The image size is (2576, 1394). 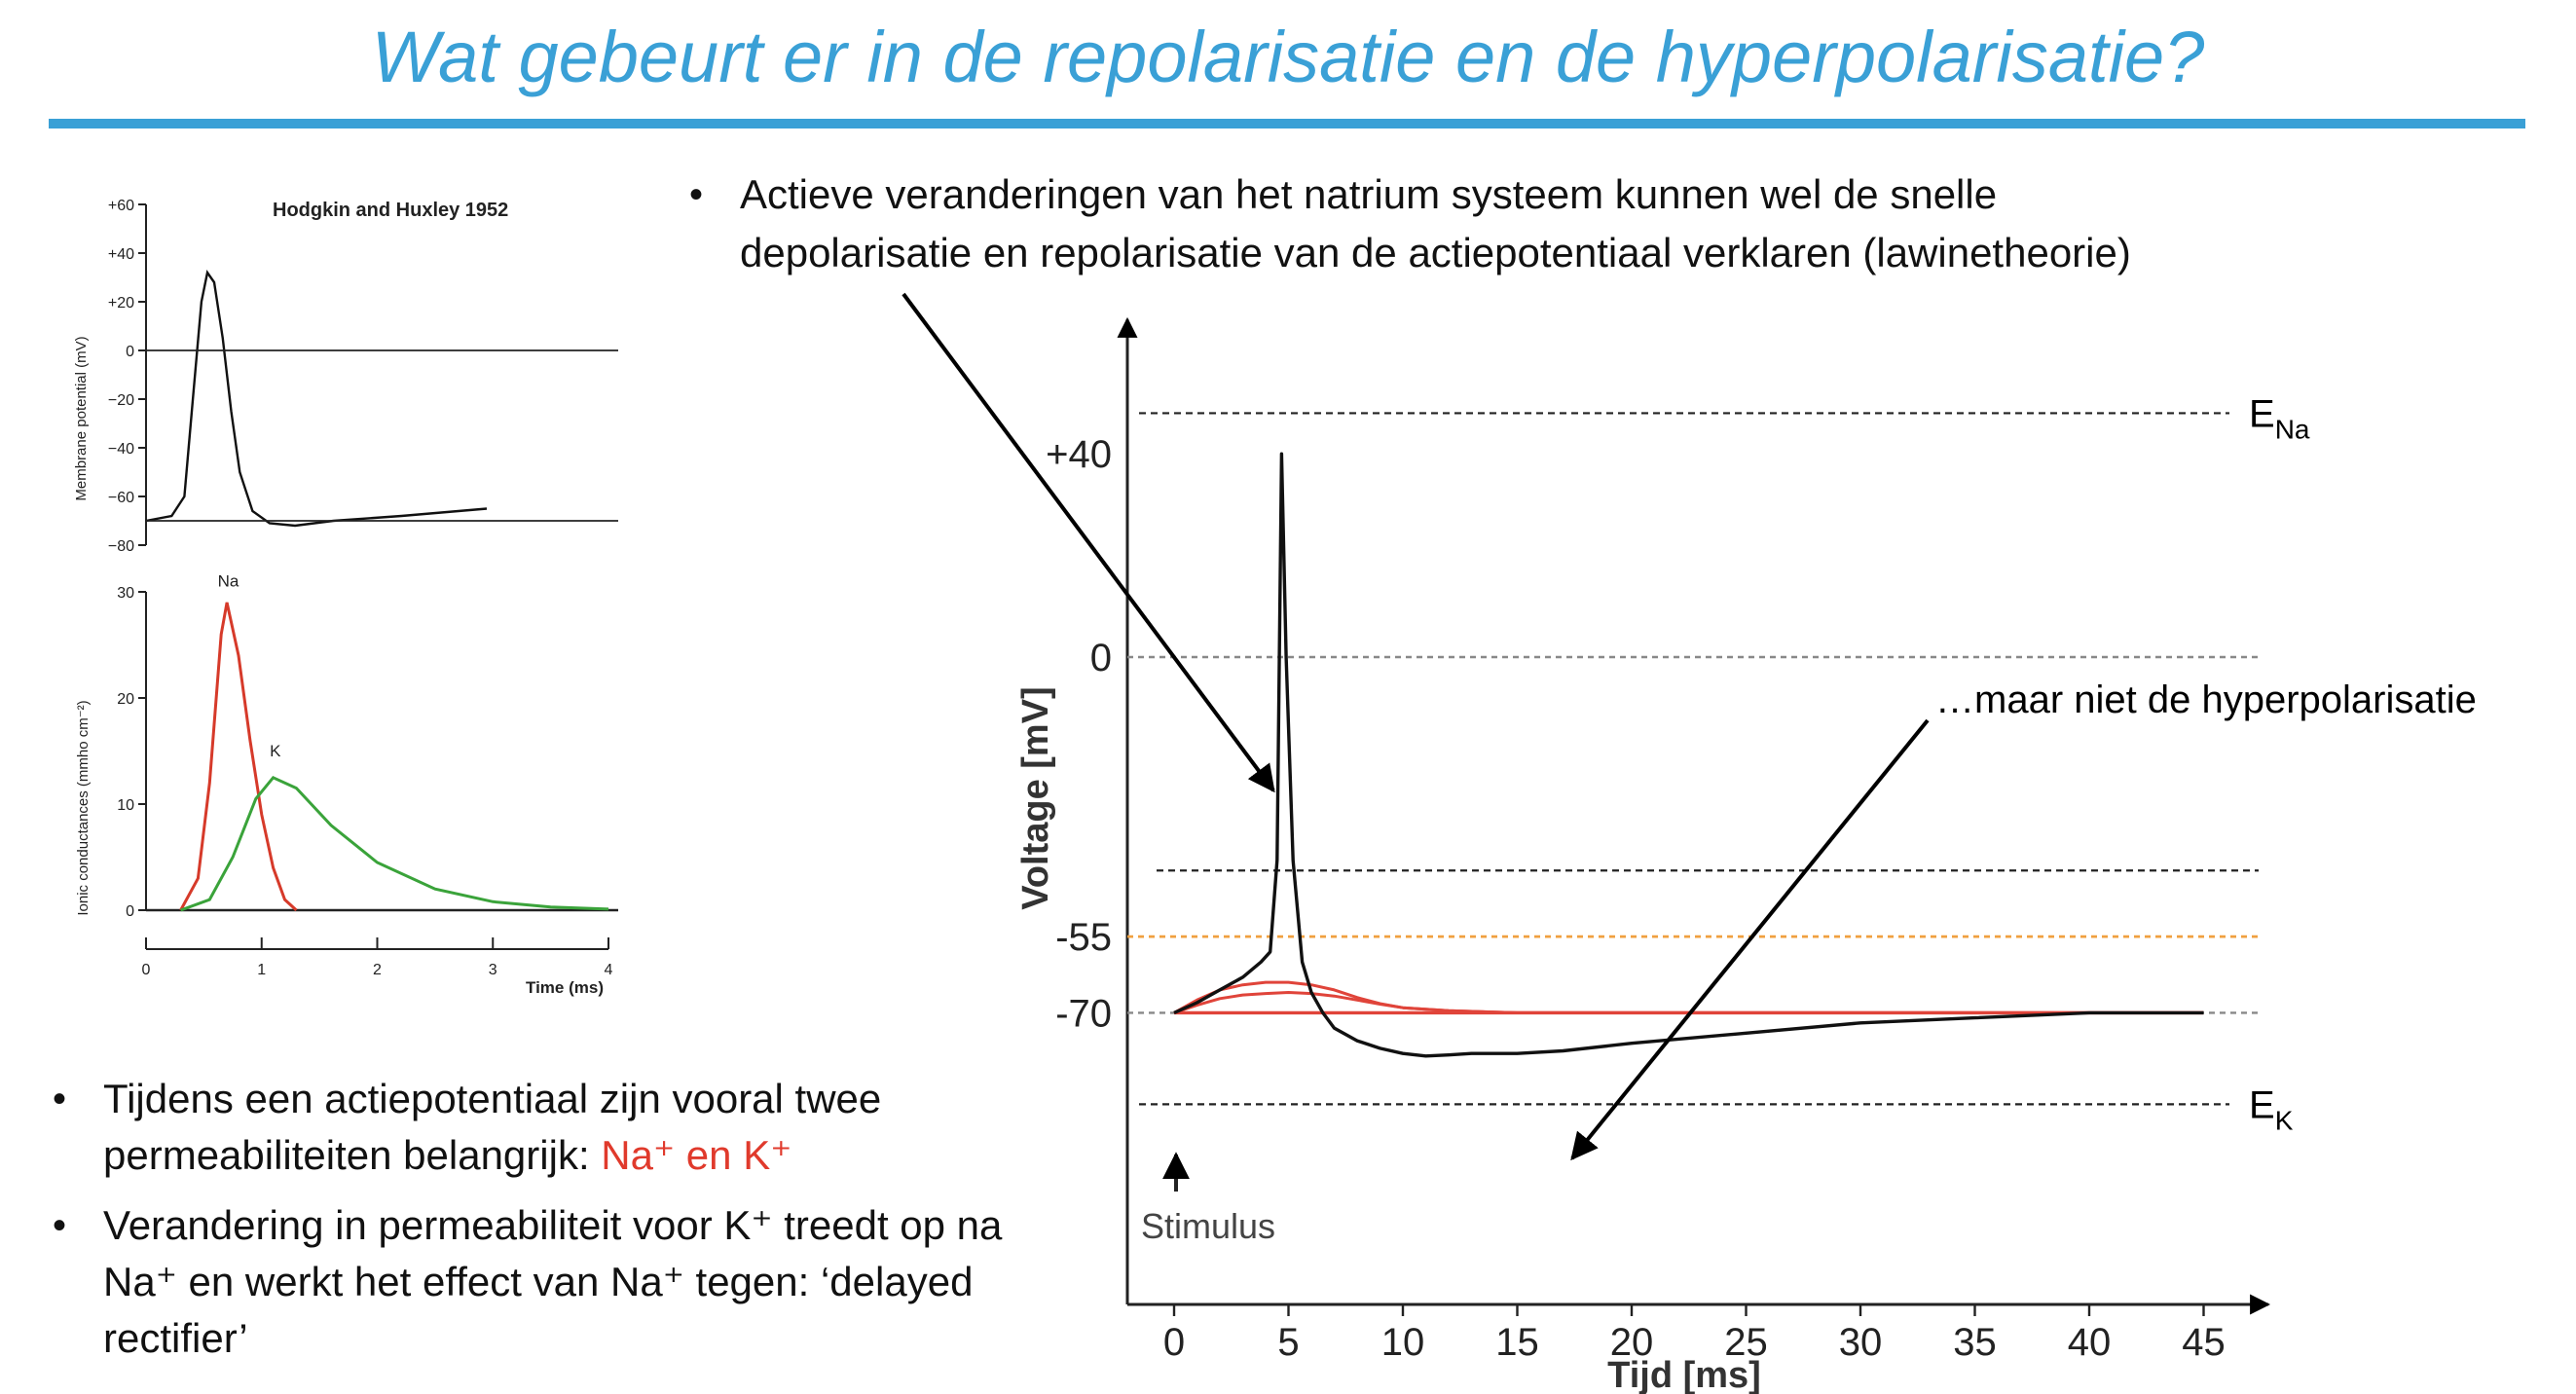 I want to click on ap-x-tick-label: 15, so click(x=1517, y=1343).